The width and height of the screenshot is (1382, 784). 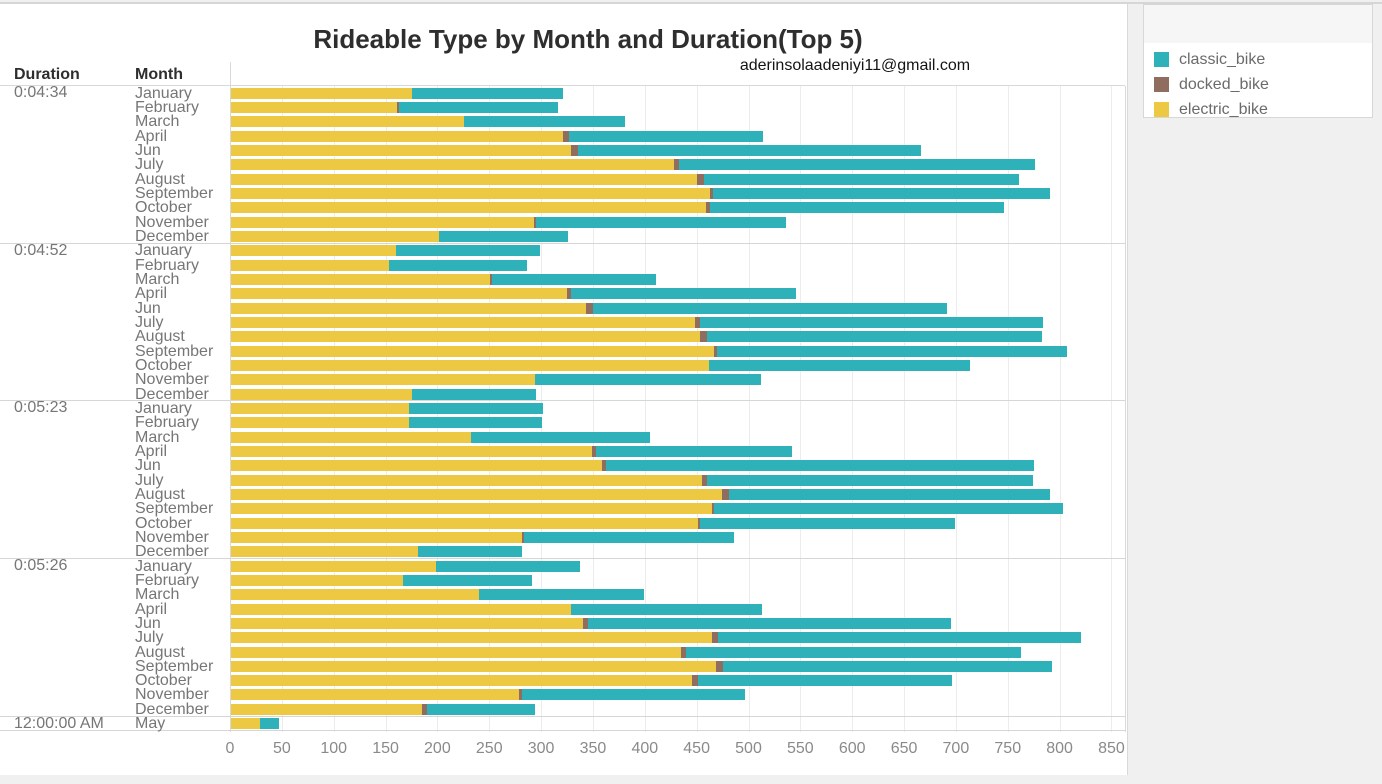 What do you see at coordinates (1258, 109) in the screenshot?
I see `legend-item-electric-bike: electric_bike` at bounding box center [1258, 109].